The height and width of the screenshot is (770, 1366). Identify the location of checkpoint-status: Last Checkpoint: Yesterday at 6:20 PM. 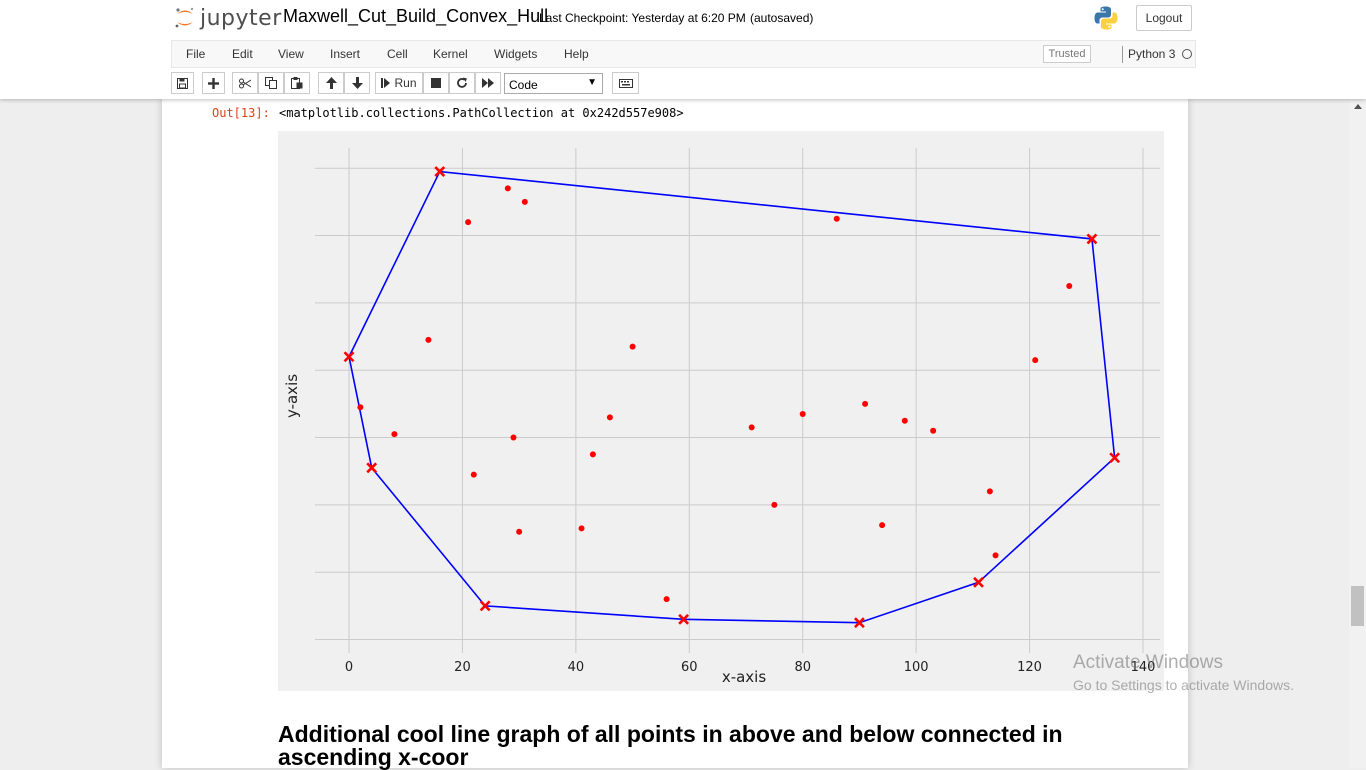
(642, 18).